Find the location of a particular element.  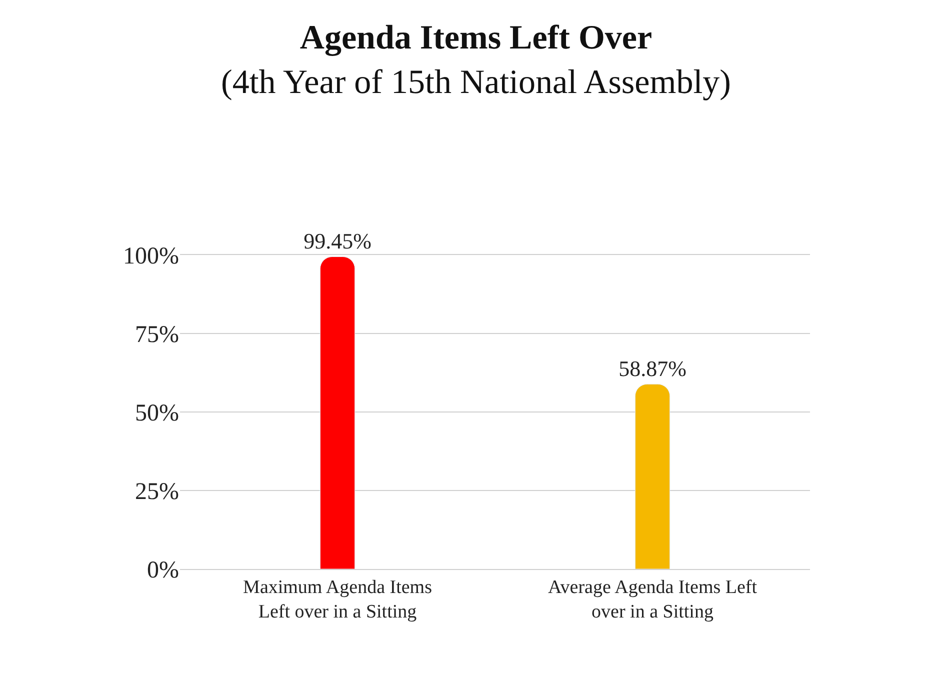

y-tick-label: 100% is located at coordinates (151, 256).